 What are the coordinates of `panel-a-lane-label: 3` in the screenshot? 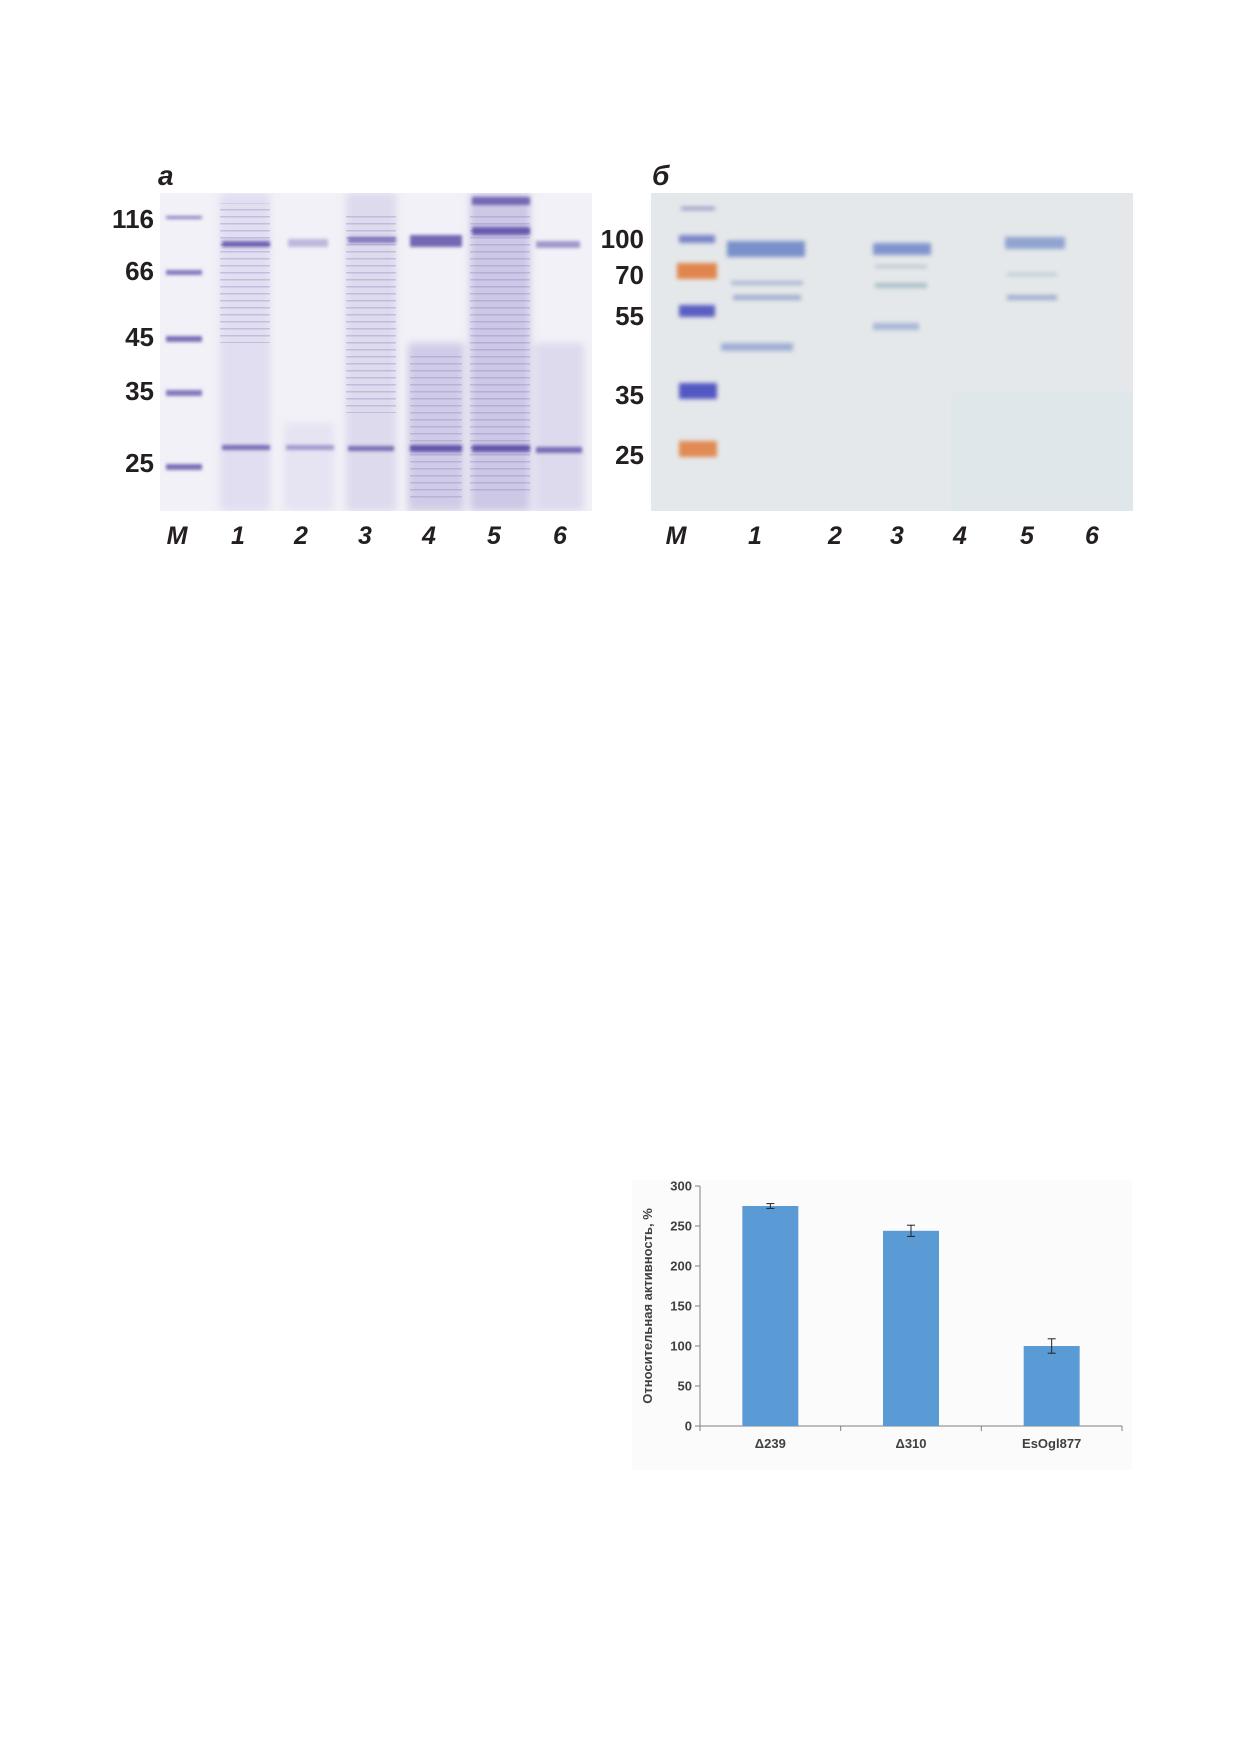 It's located at (365, 536).